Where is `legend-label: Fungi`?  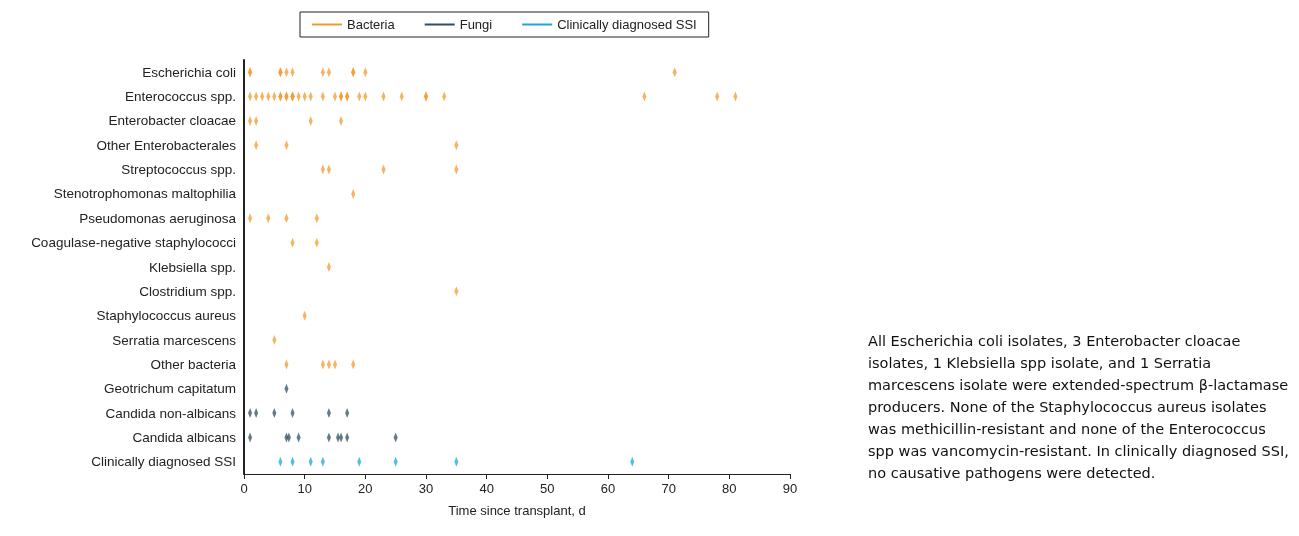
legend-label: Fungi is located at coordinates (476, 24).